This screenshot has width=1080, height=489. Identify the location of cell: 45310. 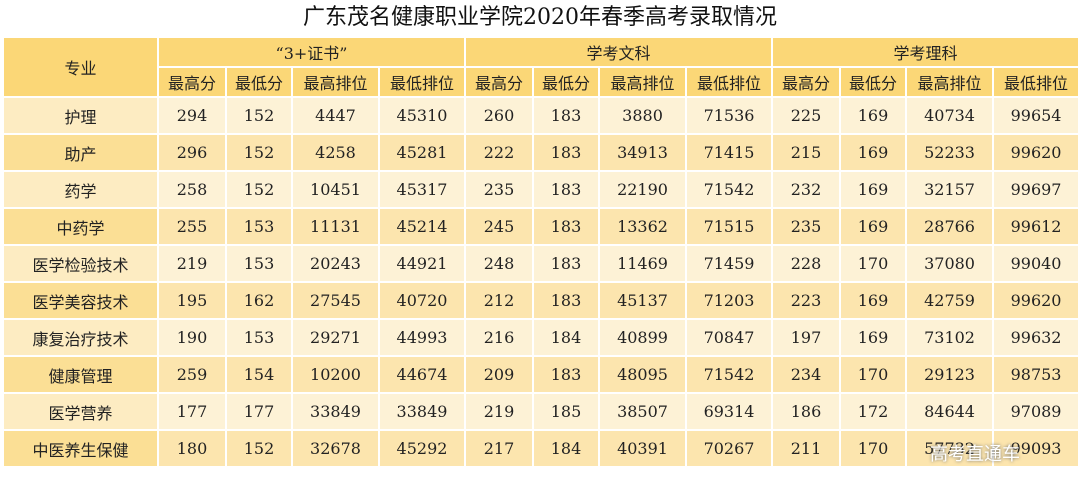
(422, 115).